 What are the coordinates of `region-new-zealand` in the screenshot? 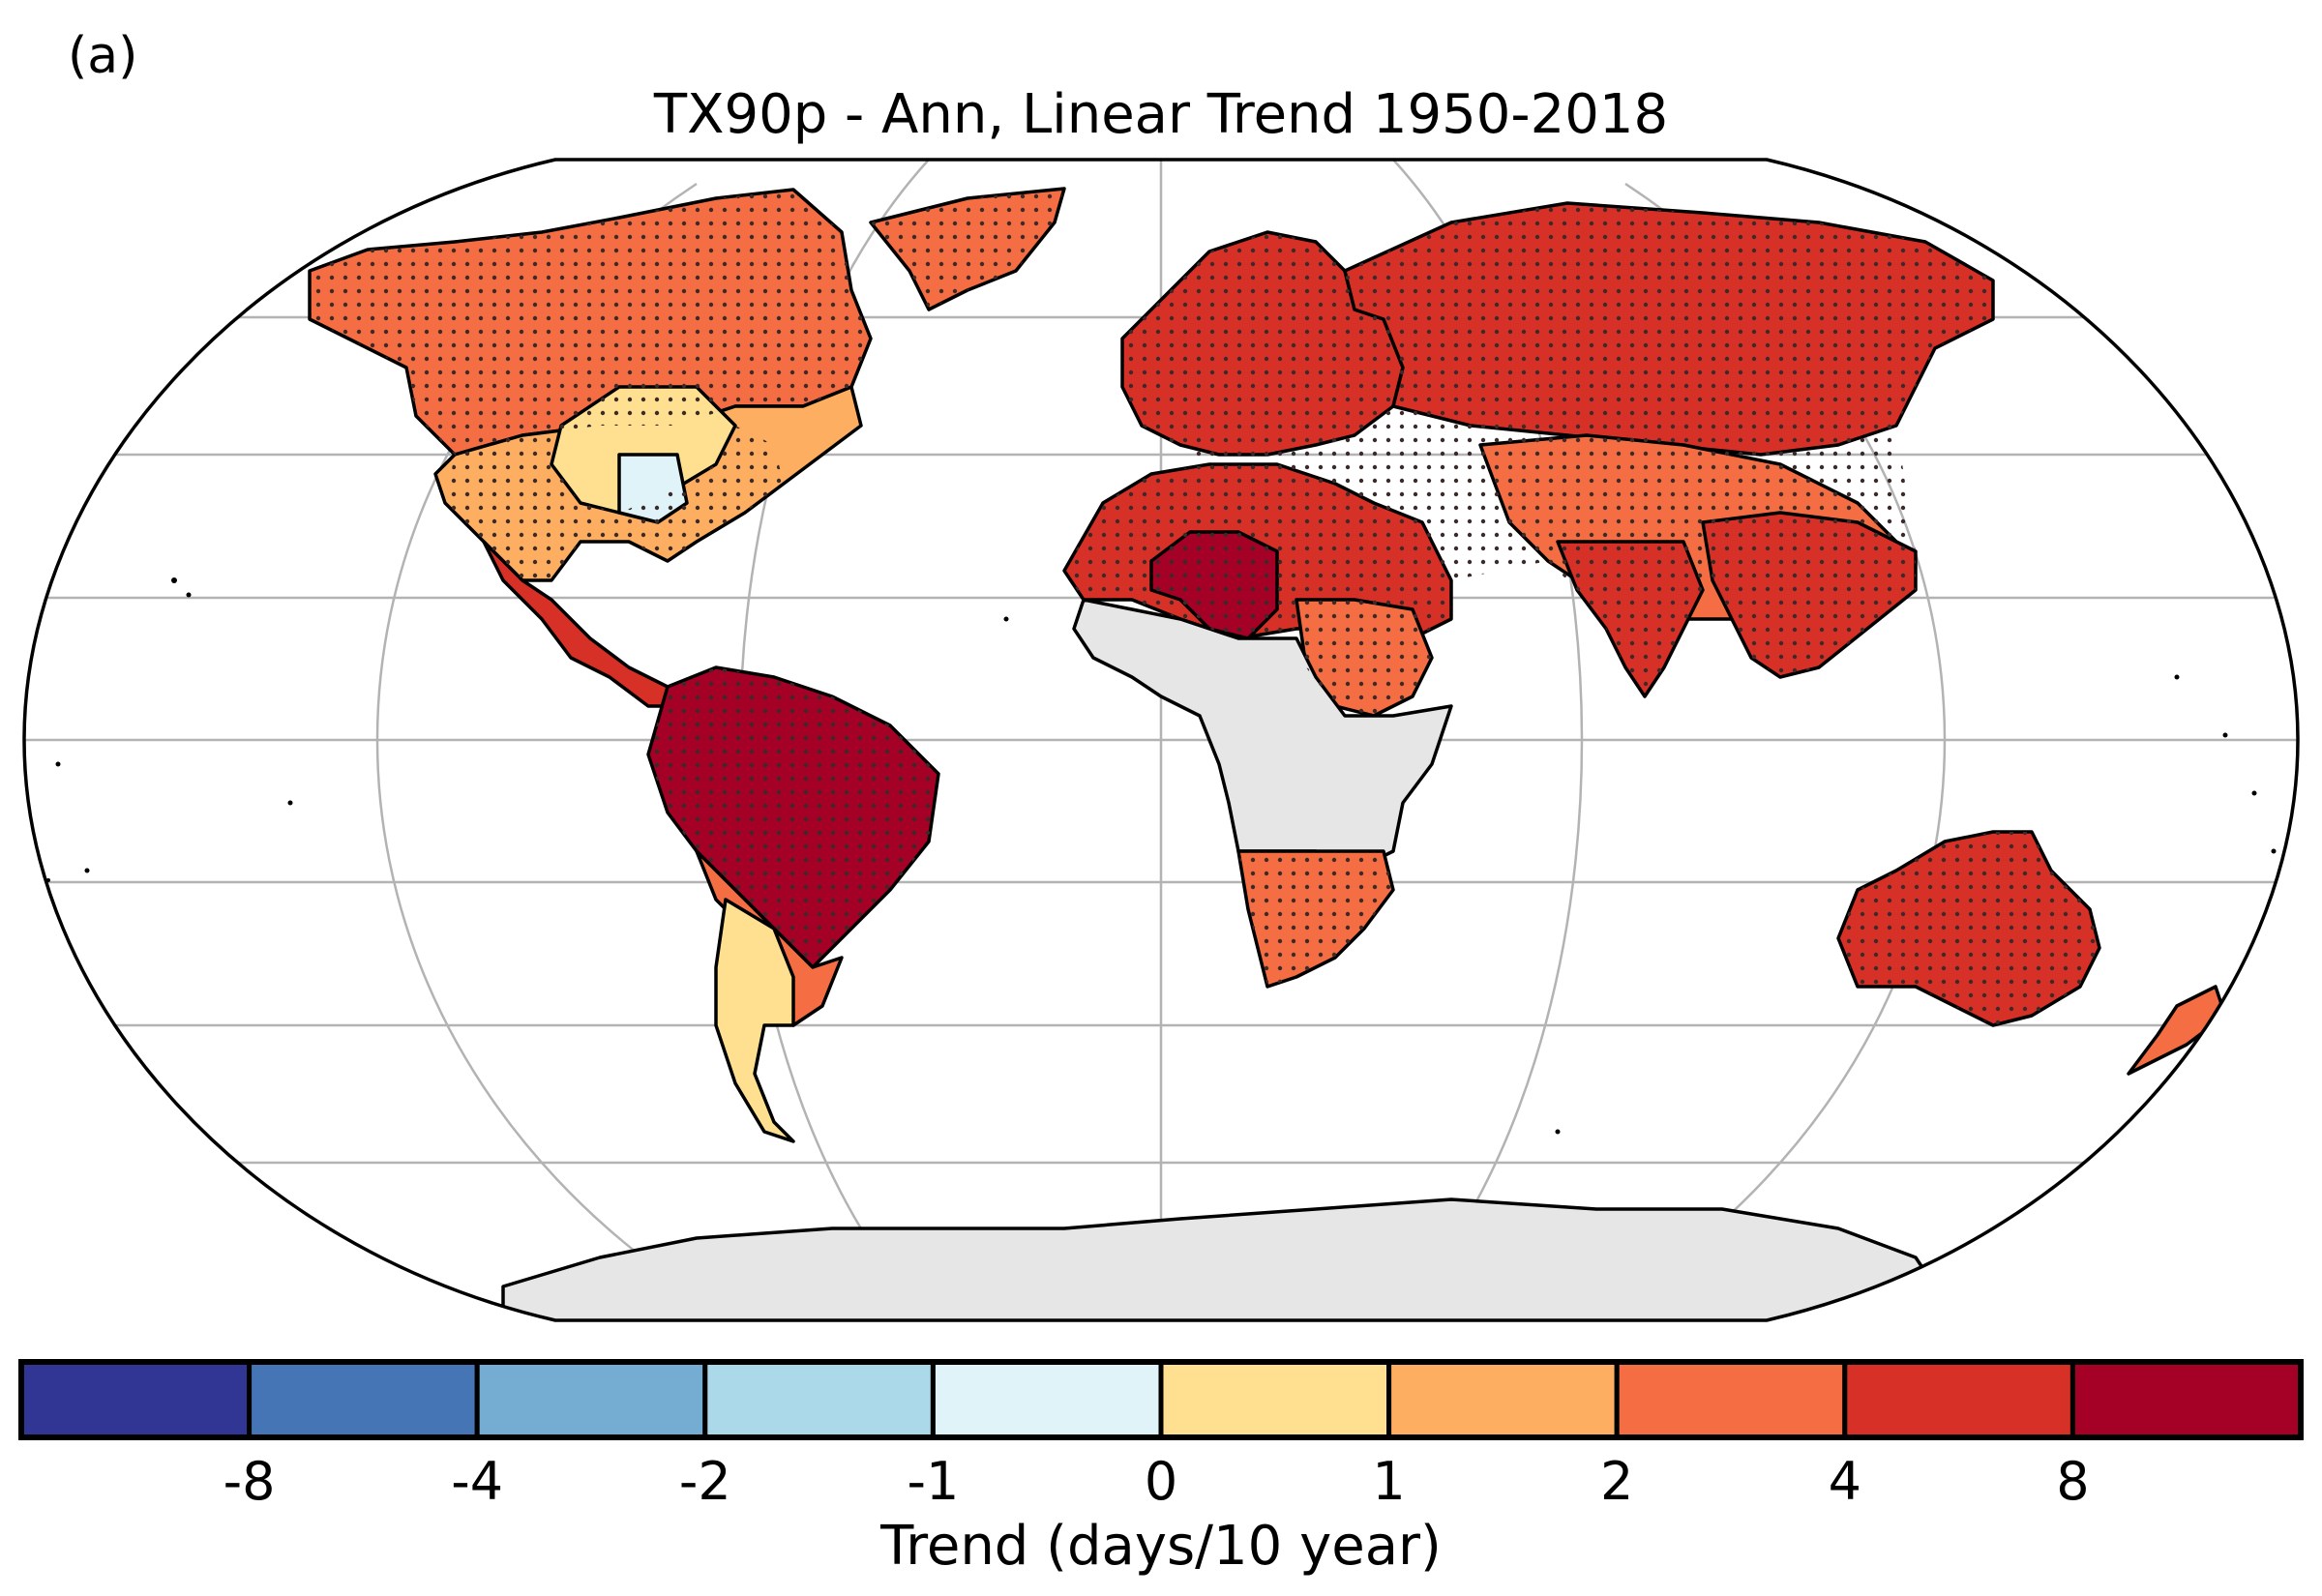 It's located at (2177, 1030).